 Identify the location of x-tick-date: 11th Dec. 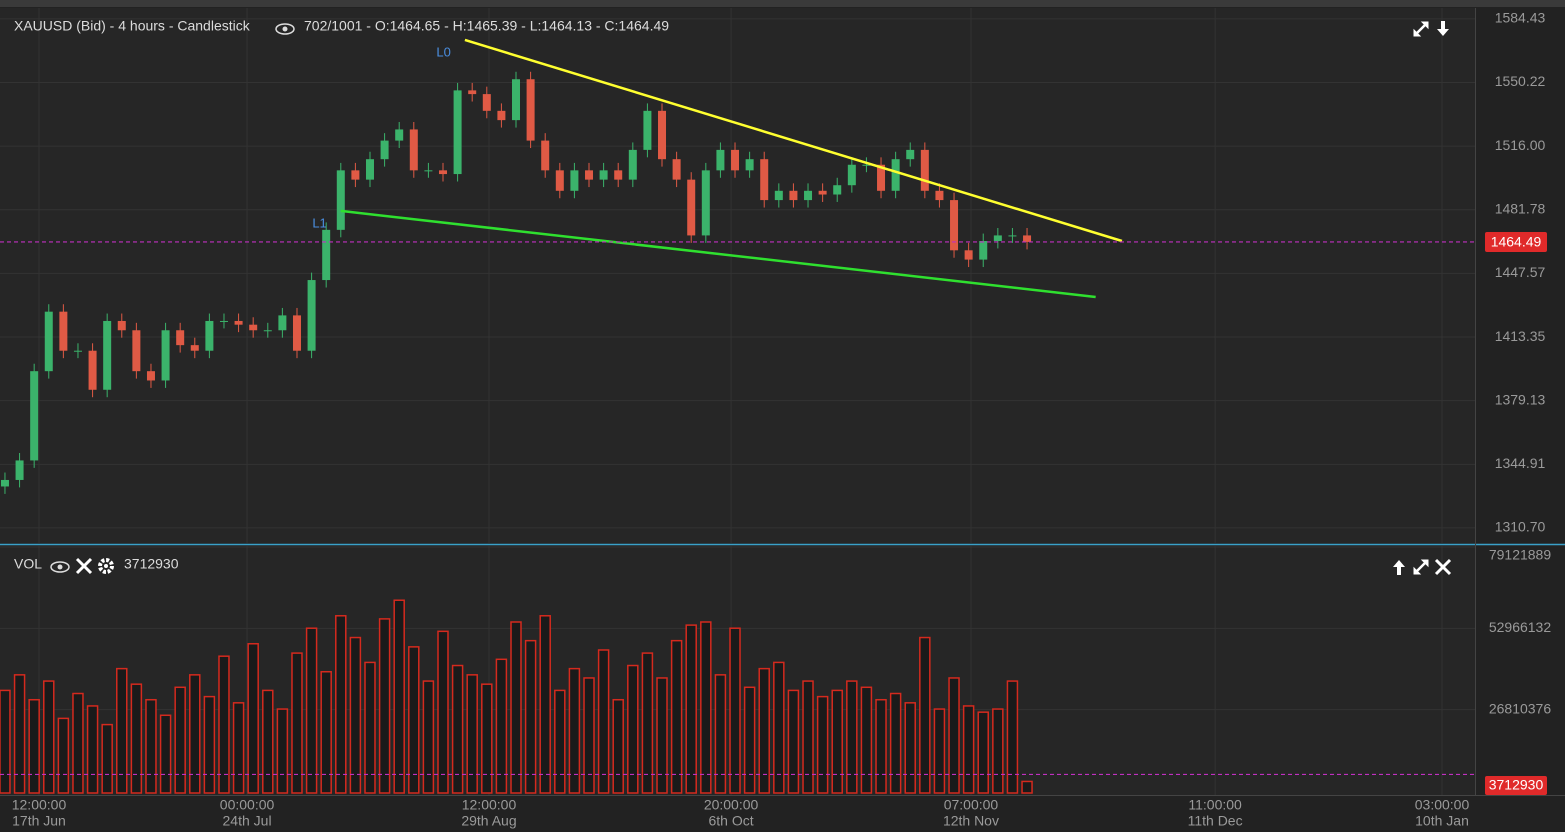
(1215, 821).